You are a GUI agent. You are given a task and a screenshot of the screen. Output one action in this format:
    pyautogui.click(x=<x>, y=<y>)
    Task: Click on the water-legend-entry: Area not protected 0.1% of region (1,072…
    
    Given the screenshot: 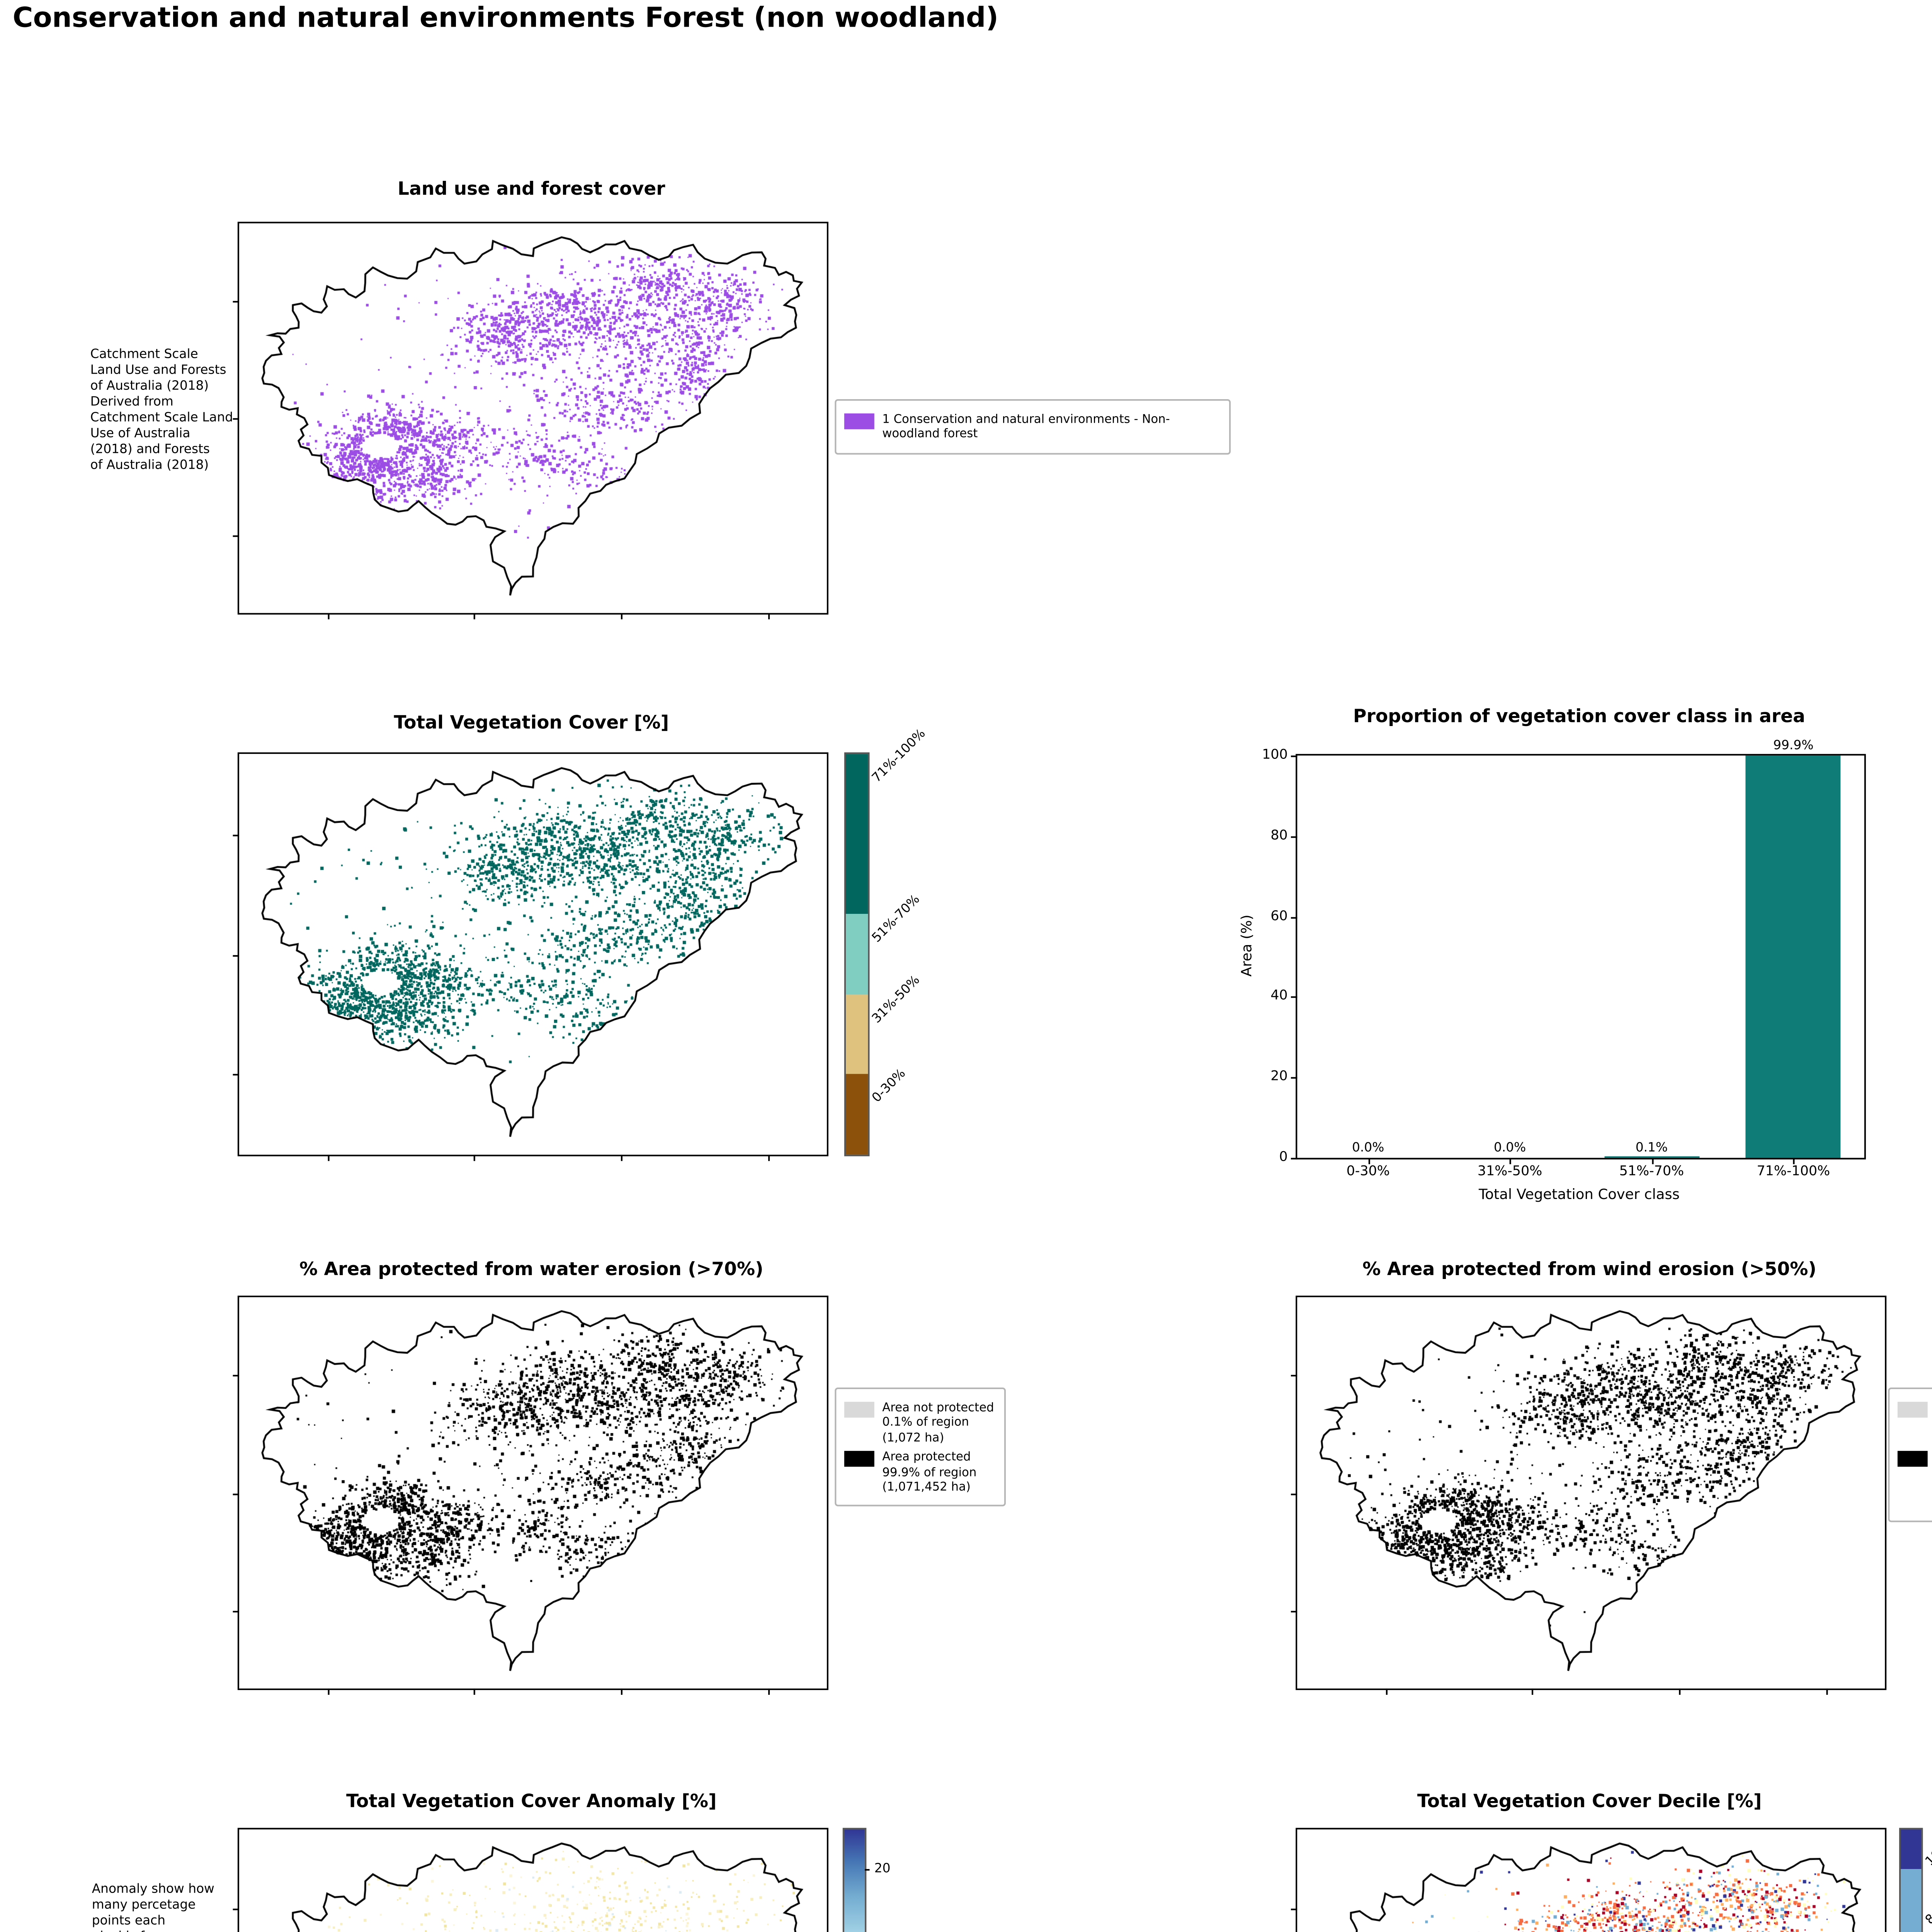 What is the action you would take?
    pyautogui.click(x=921, y=1423)
    